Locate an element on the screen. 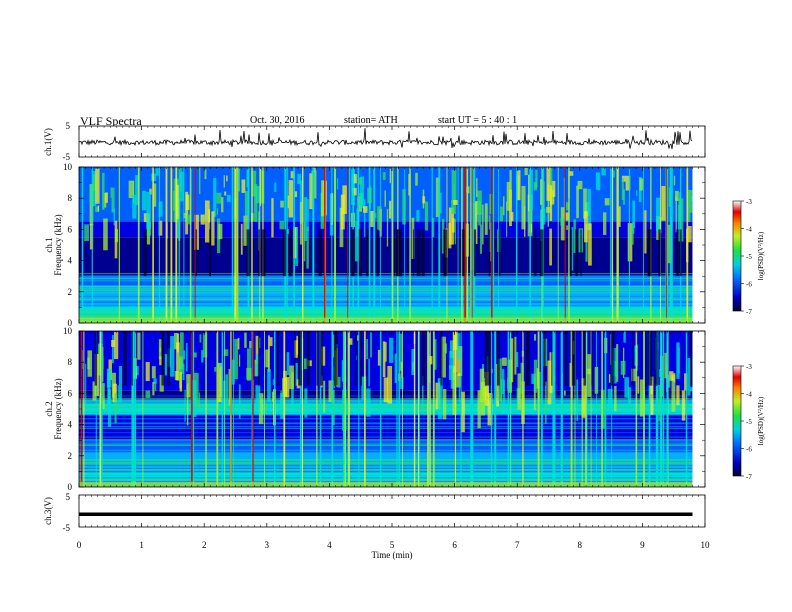 The image size is (792, 612). freq-tick-label: 6 is located at coordinates (70, 393).